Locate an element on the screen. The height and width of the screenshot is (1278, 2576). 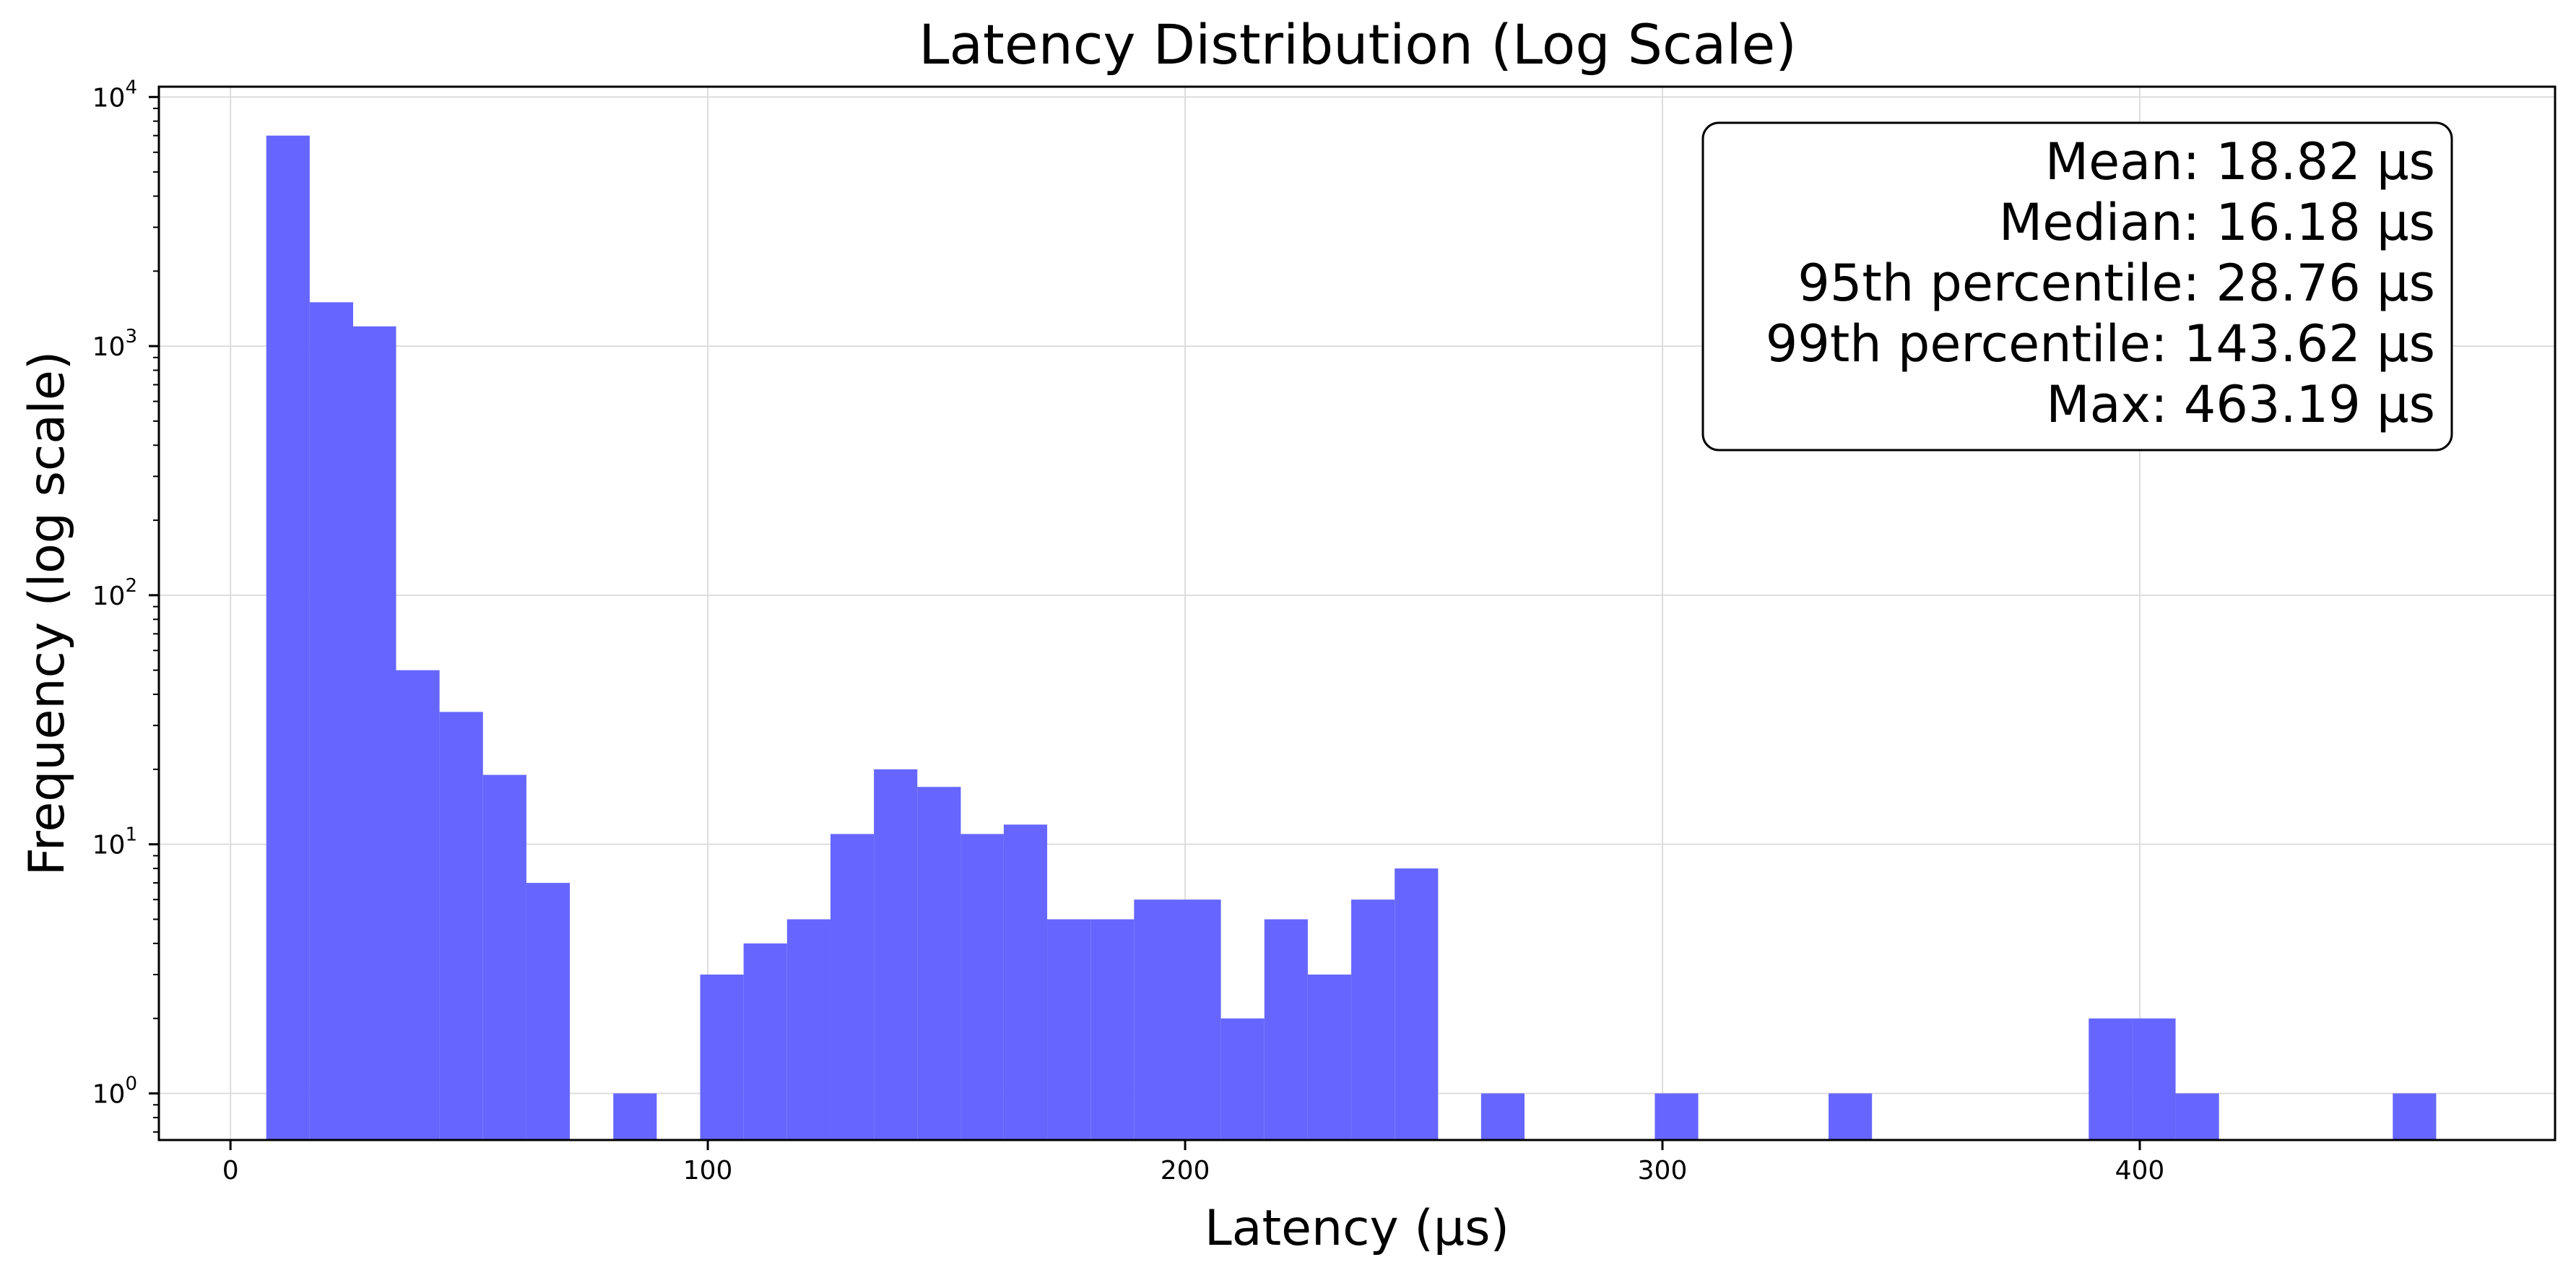
y-tick-label: 10¹ is located at coordinates (114, 842).